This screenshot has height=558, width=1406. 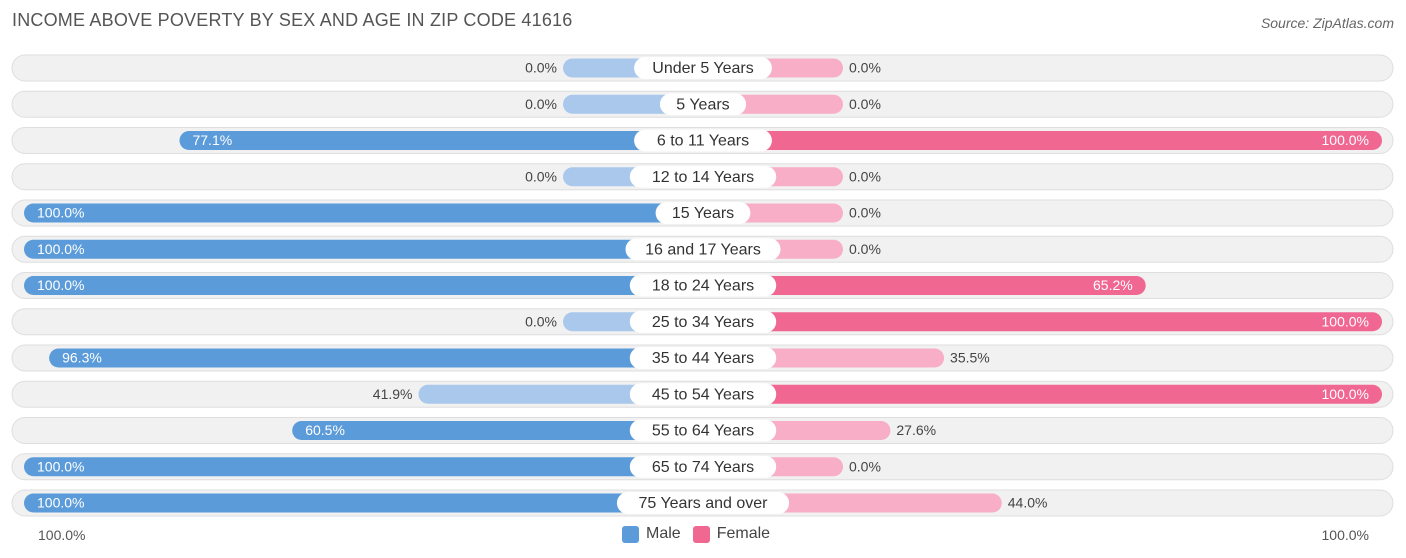 What do you see at coordinates (1345, 140) in the screenshot?
I see `label-female-6-to-11-years: 100.0%` at bounding box center [1345, 140].